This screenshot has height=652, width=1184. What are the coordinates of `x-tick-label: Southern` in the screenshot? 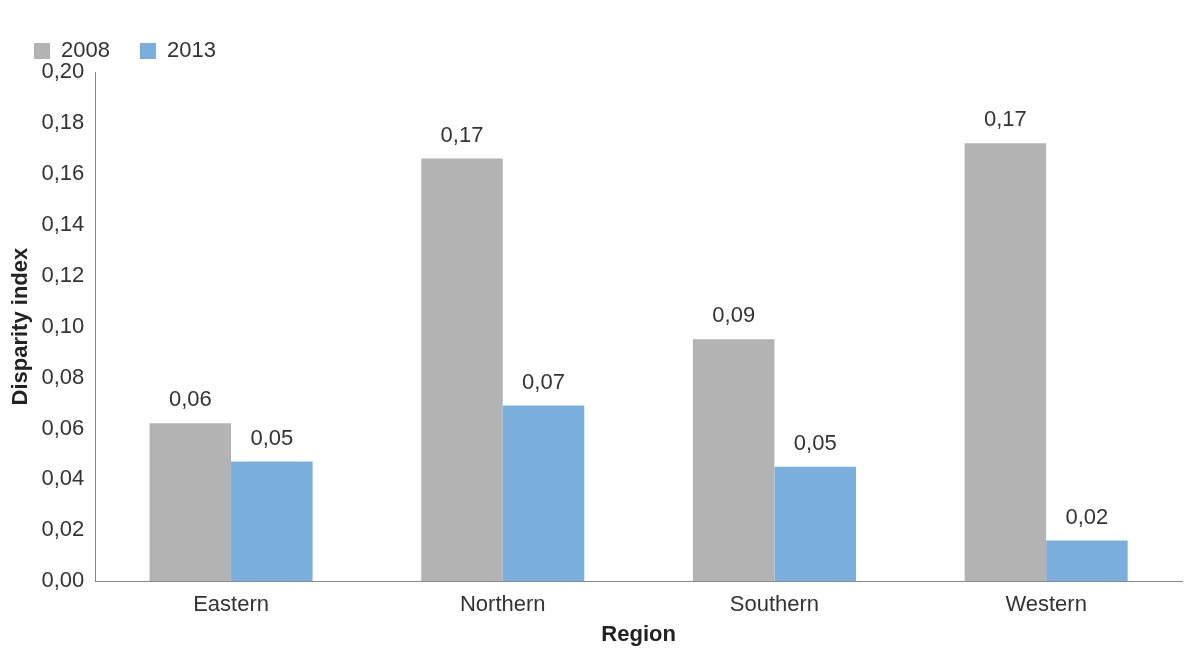 It's located at (774, 604).